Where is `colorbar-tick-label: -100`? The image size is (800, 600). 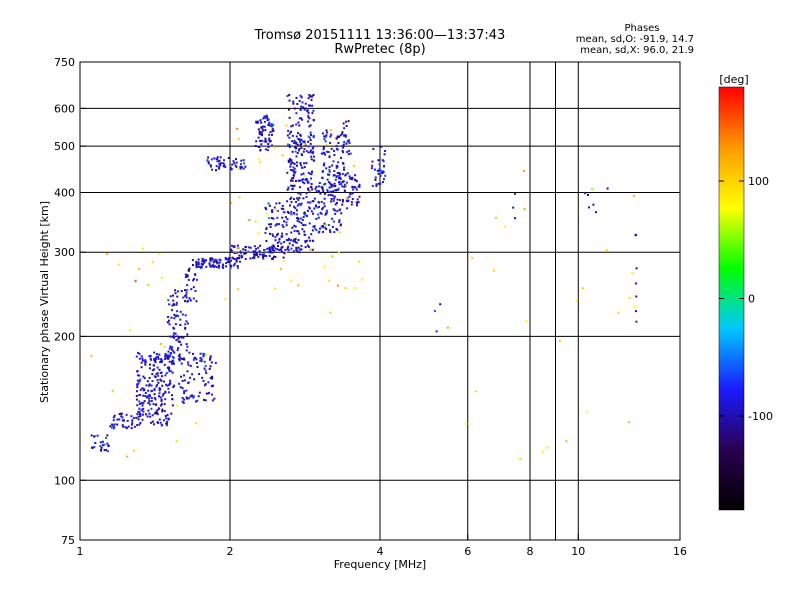
colorbar-tick-label: -100 is located at coordinates (760, 416).